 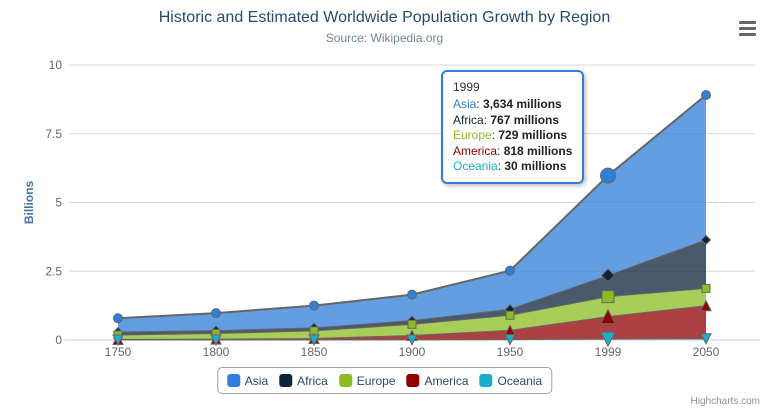 What do you see at coordinates (56, 65) in the screenshot?
I see `y-axis-tick-label: 10` at bounding box center [56, 65].